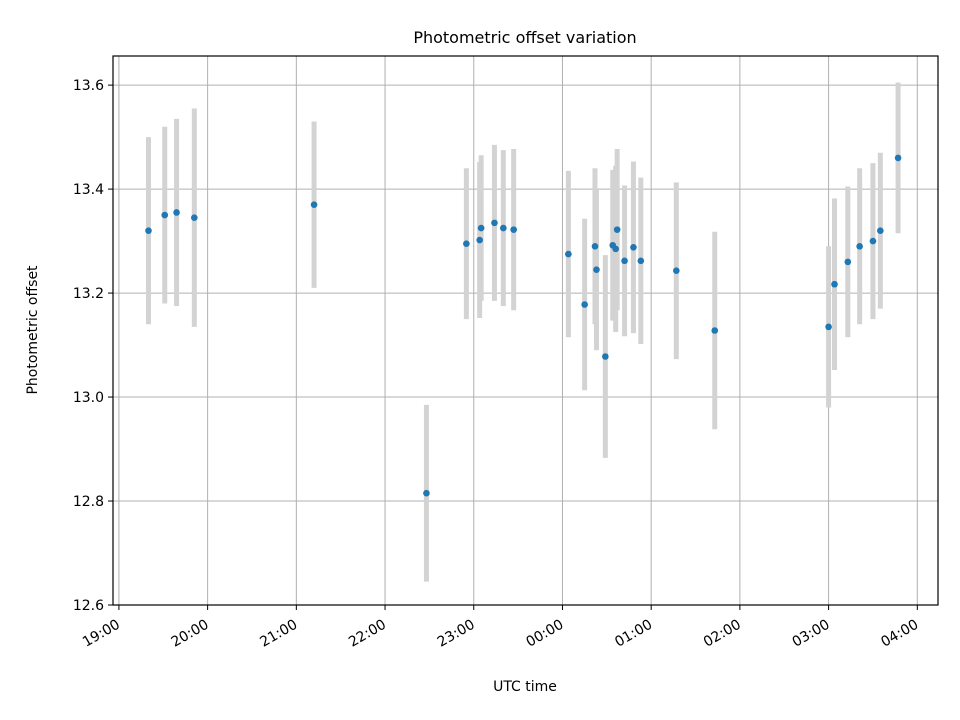  I want to click on x-tick-label: 02:00, so click(722, 634).